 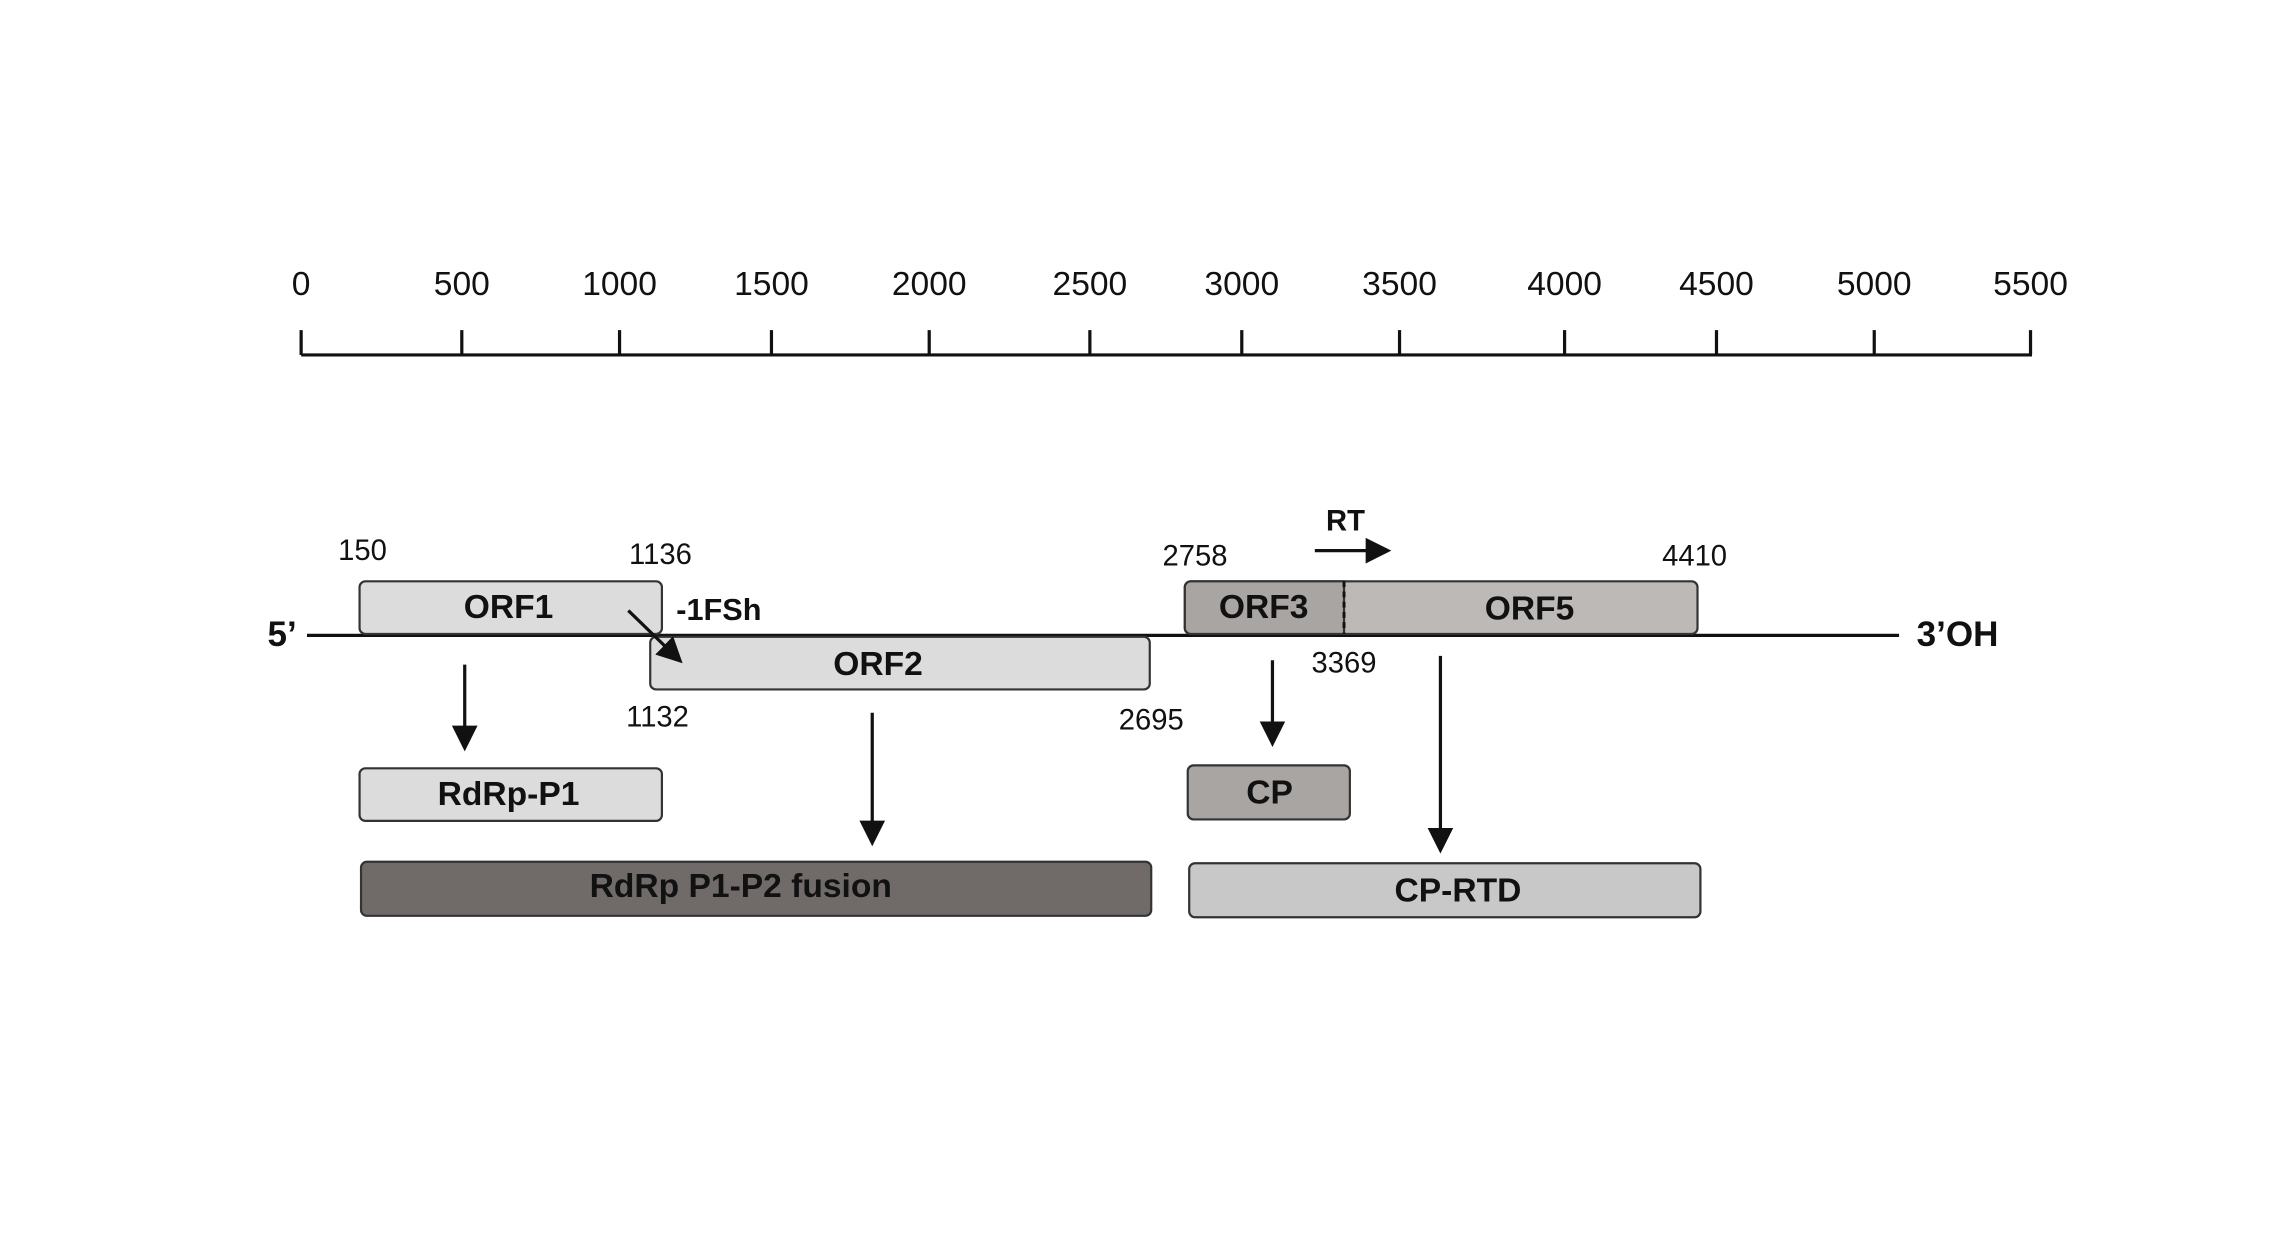 I want to click on orf1-label: ORF1, so click(x=509, y=607).